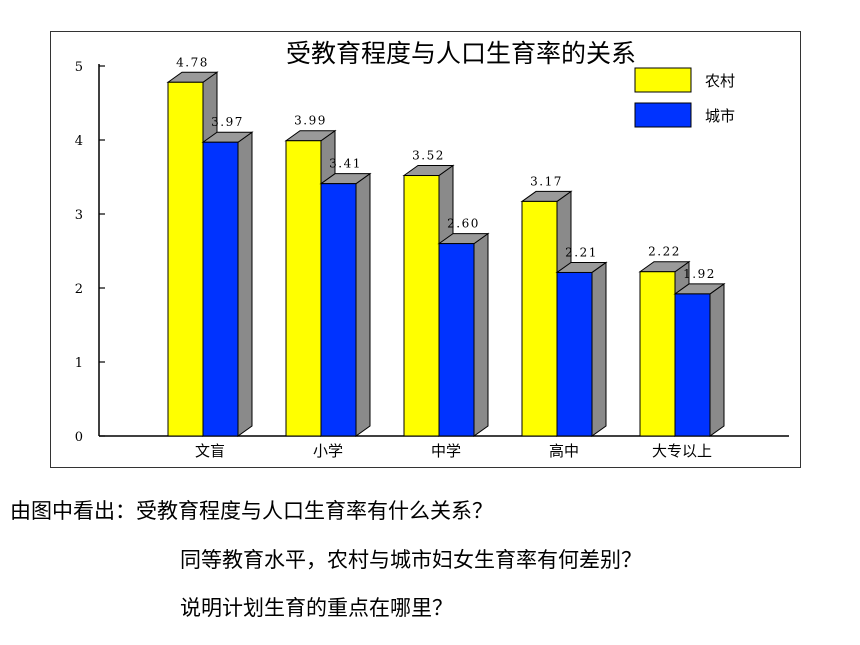 This screenshot has height=645, width=860. I want to click on question-1: 受教育程度与人口生育率有什么关系？, so click(314, 511).